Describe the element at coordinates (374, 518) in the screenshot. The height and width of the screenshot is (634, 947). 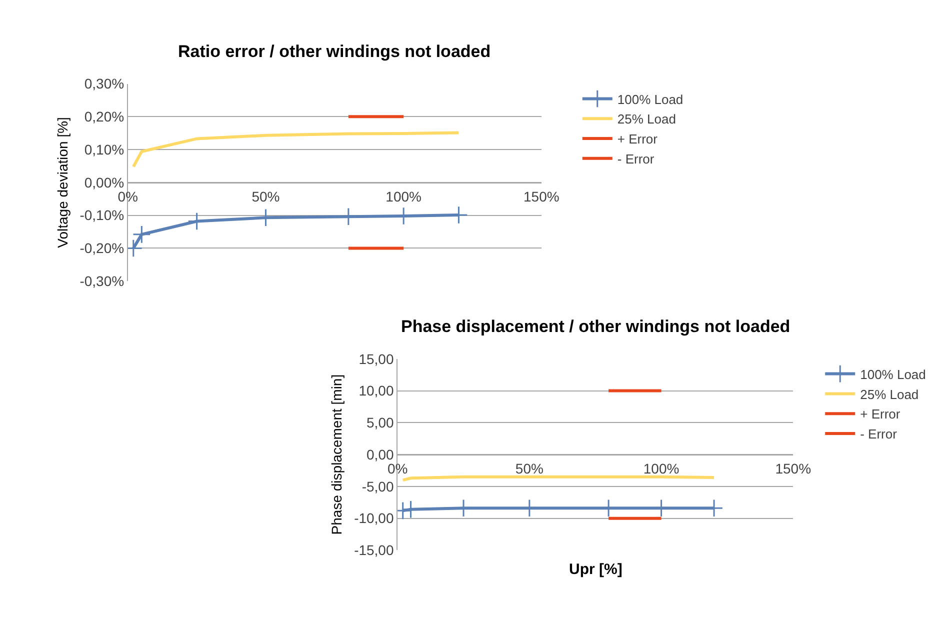
I see `y-tick-label: -10,00` at that location.